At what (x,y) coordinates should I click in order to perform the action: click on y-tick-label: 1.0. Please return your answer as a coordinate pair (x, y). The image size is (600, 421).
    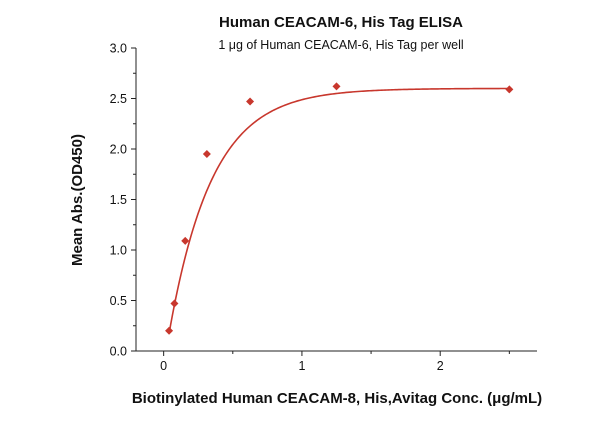
    Looking at the image, I should click on (118, 251).